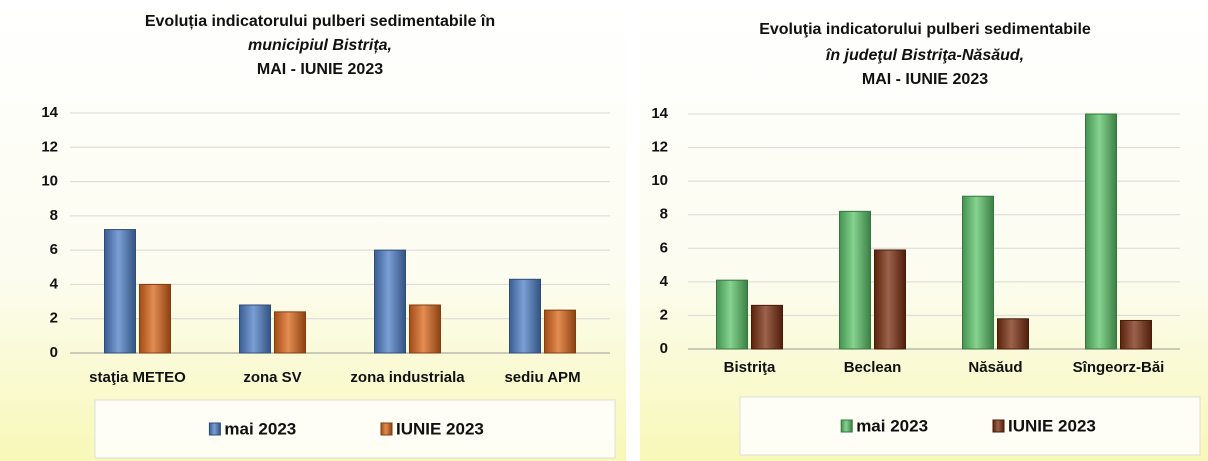 The width and height of the screenshot is (1208, 461). Describe the element at coordinates (750, 367) in the screenshot. I see `x-tick-label: Bistriţa` at that location.